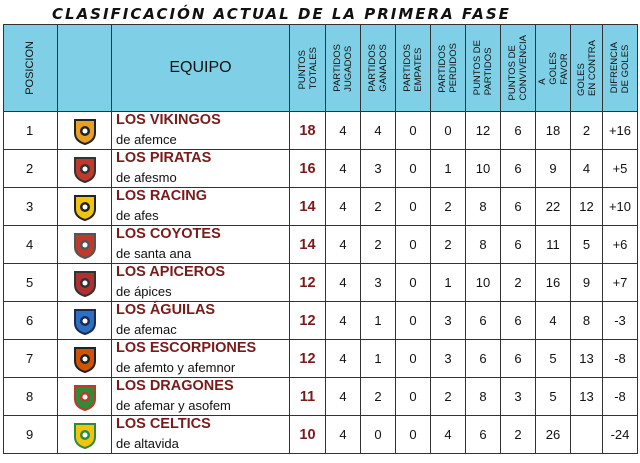 This screenshot has height=463, width=640. I want to click on goles-contra-cell: 13, so click(586, 358).